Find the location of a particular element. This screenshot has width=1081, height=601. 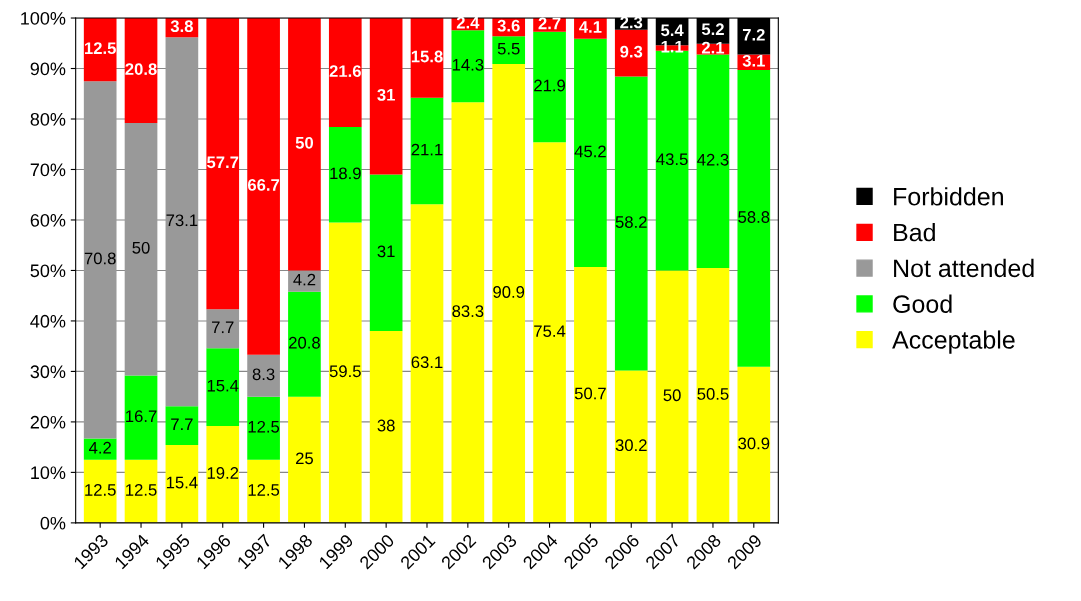

data-label: 19.2 is located at coordinates (223, 473).